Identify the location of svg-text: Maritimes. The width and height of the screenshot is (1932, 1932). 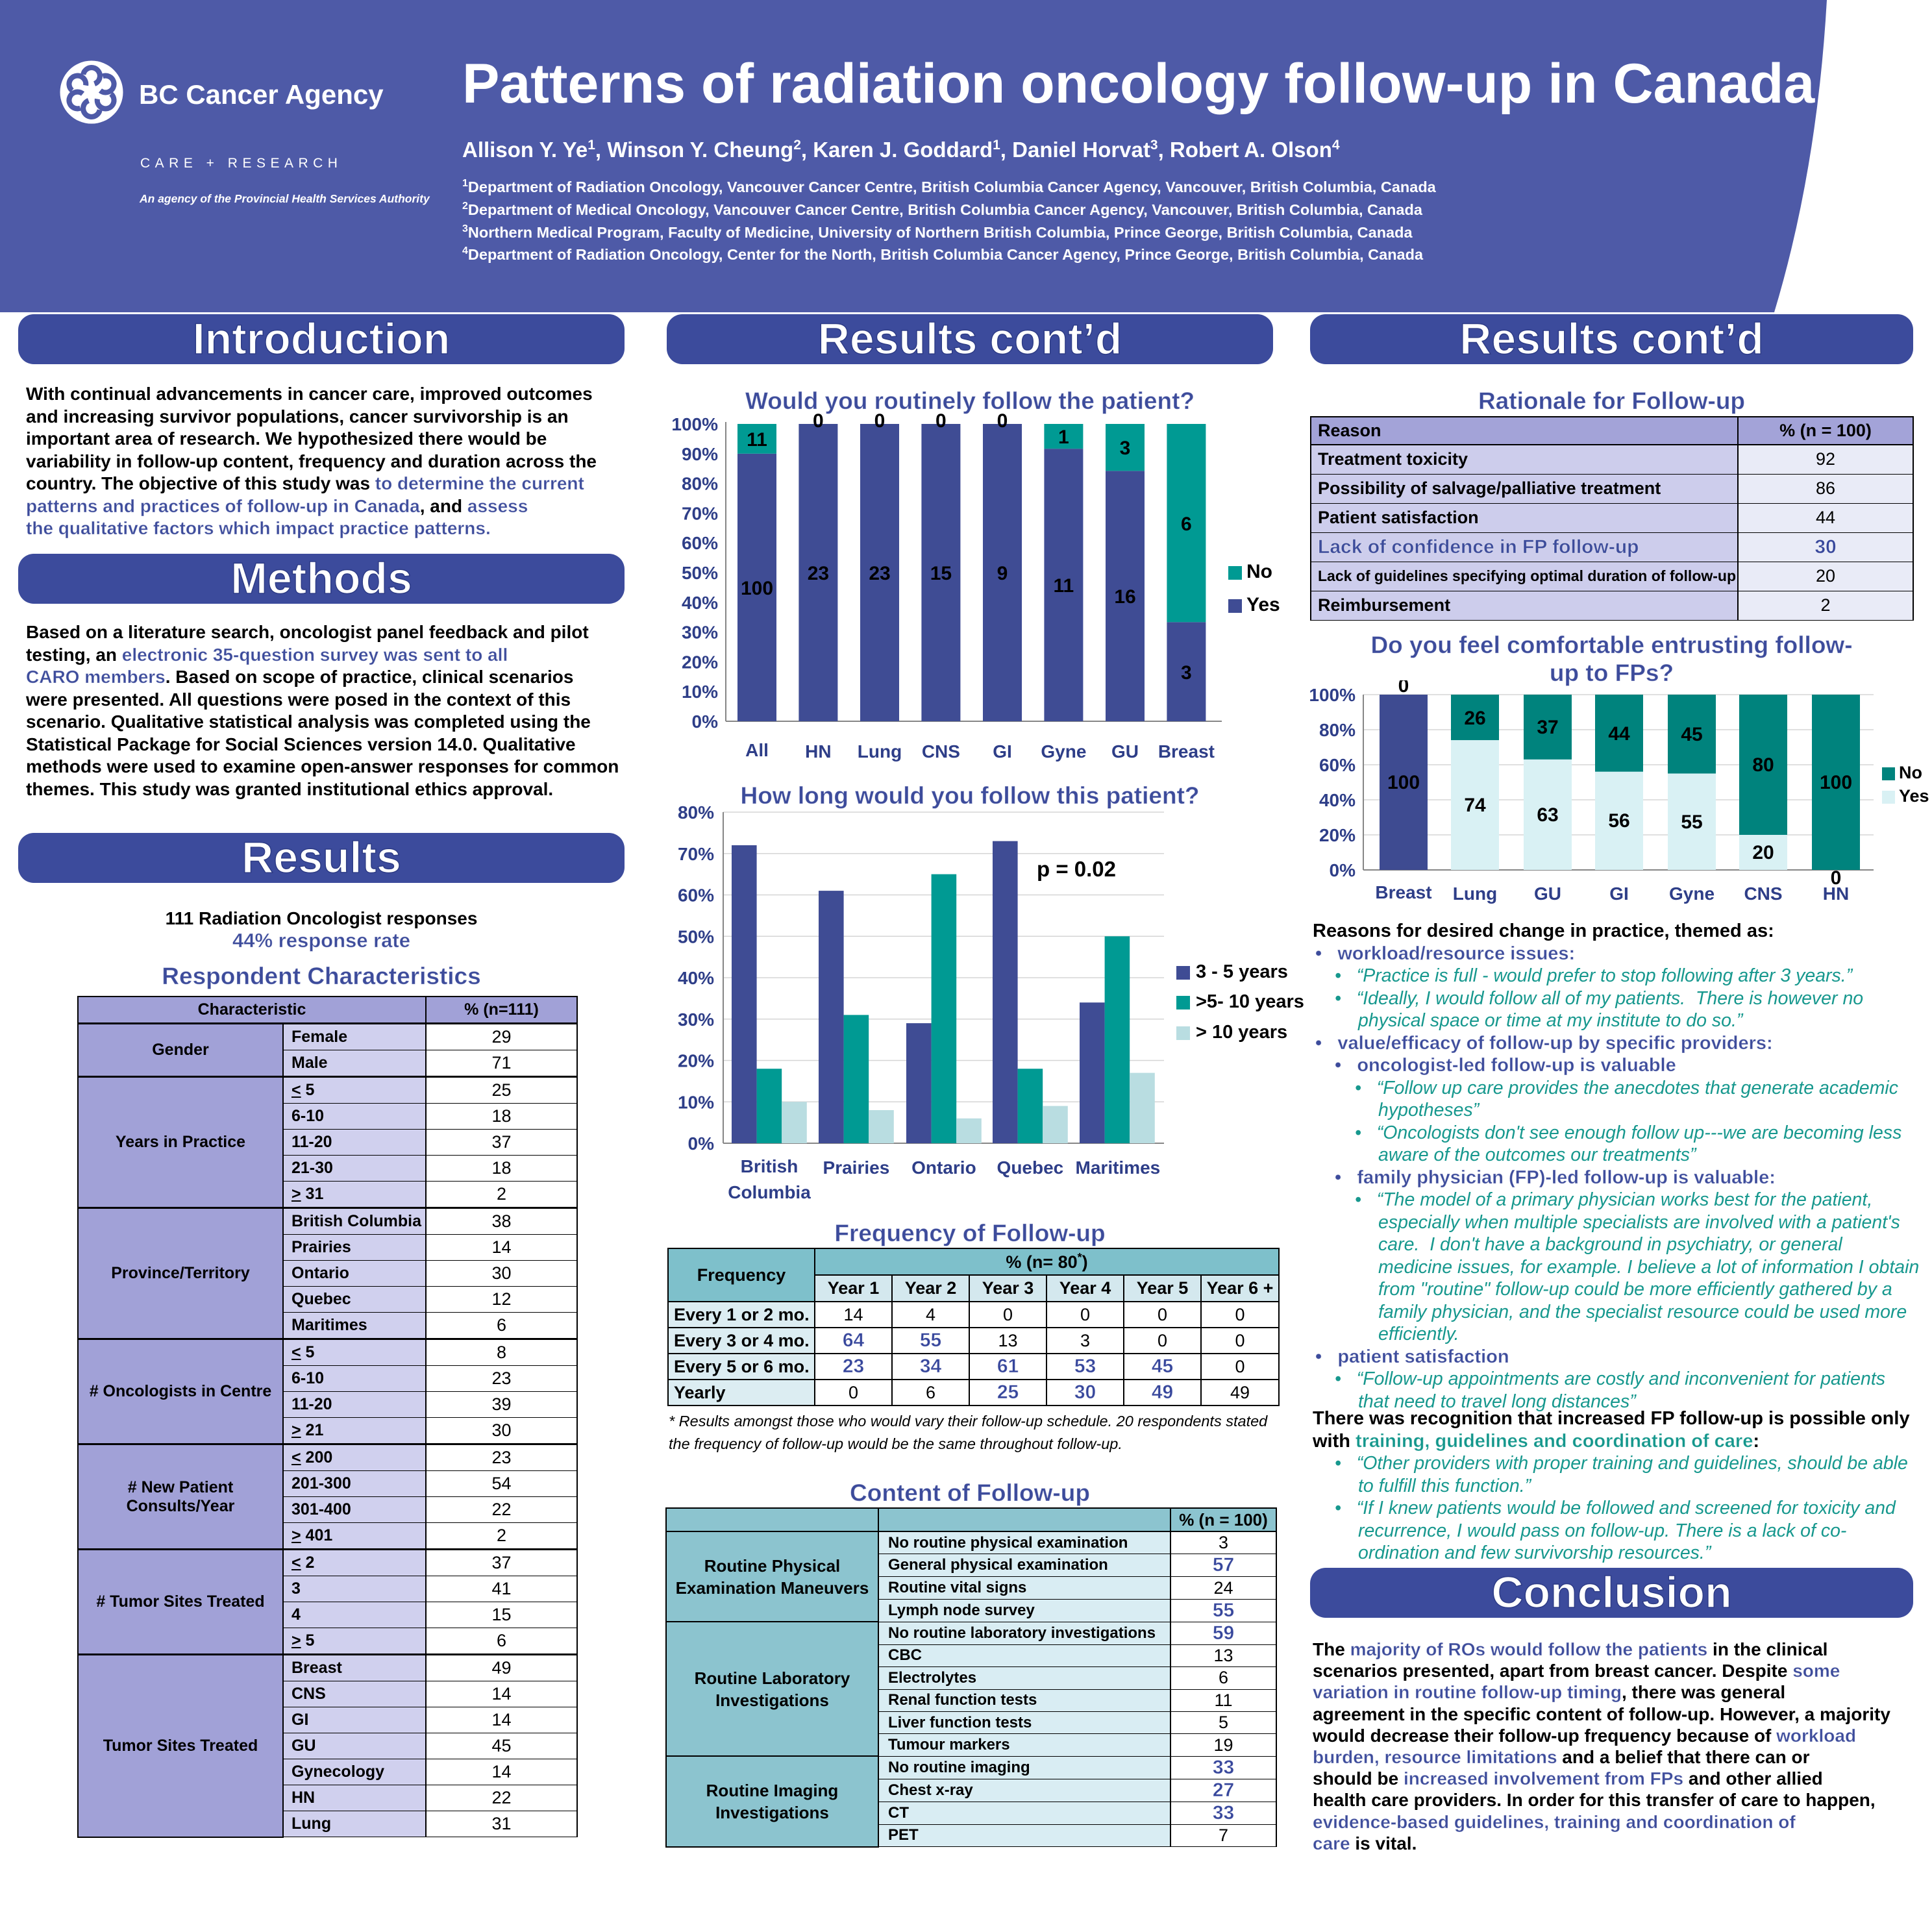
(1118, 1168).